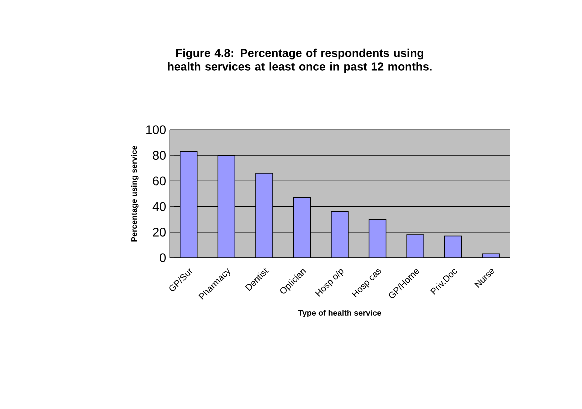 The width and height of the screenshot is (582, 409). I want to click on y-tick-label: 0, so click(163, 258).